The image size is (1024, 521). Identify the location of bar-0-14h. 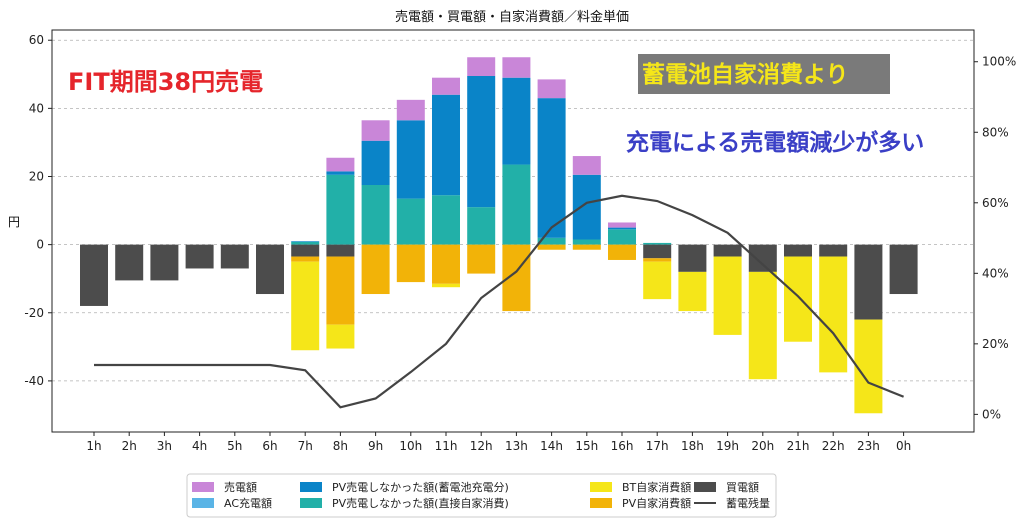
(551, 241).